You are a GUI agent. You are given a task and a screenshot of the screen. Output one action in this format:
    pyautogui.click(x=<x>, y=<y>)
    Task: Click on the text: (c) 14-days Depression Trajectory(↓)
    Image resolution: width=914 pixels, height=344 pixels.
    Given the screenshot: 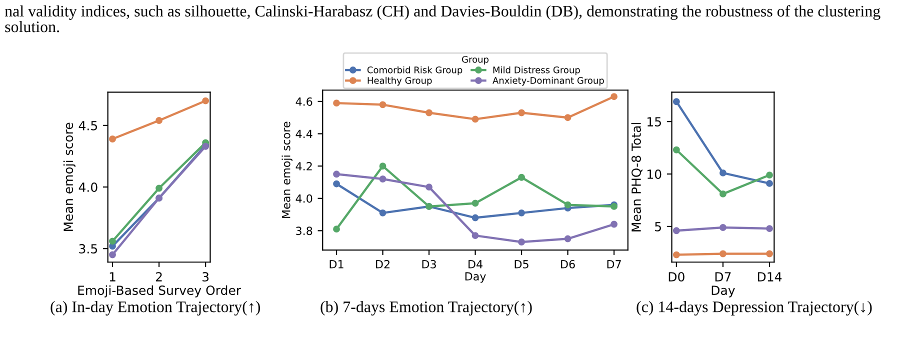 What is the action you would take?
    pyautogui.click(x=754, y=308)
    